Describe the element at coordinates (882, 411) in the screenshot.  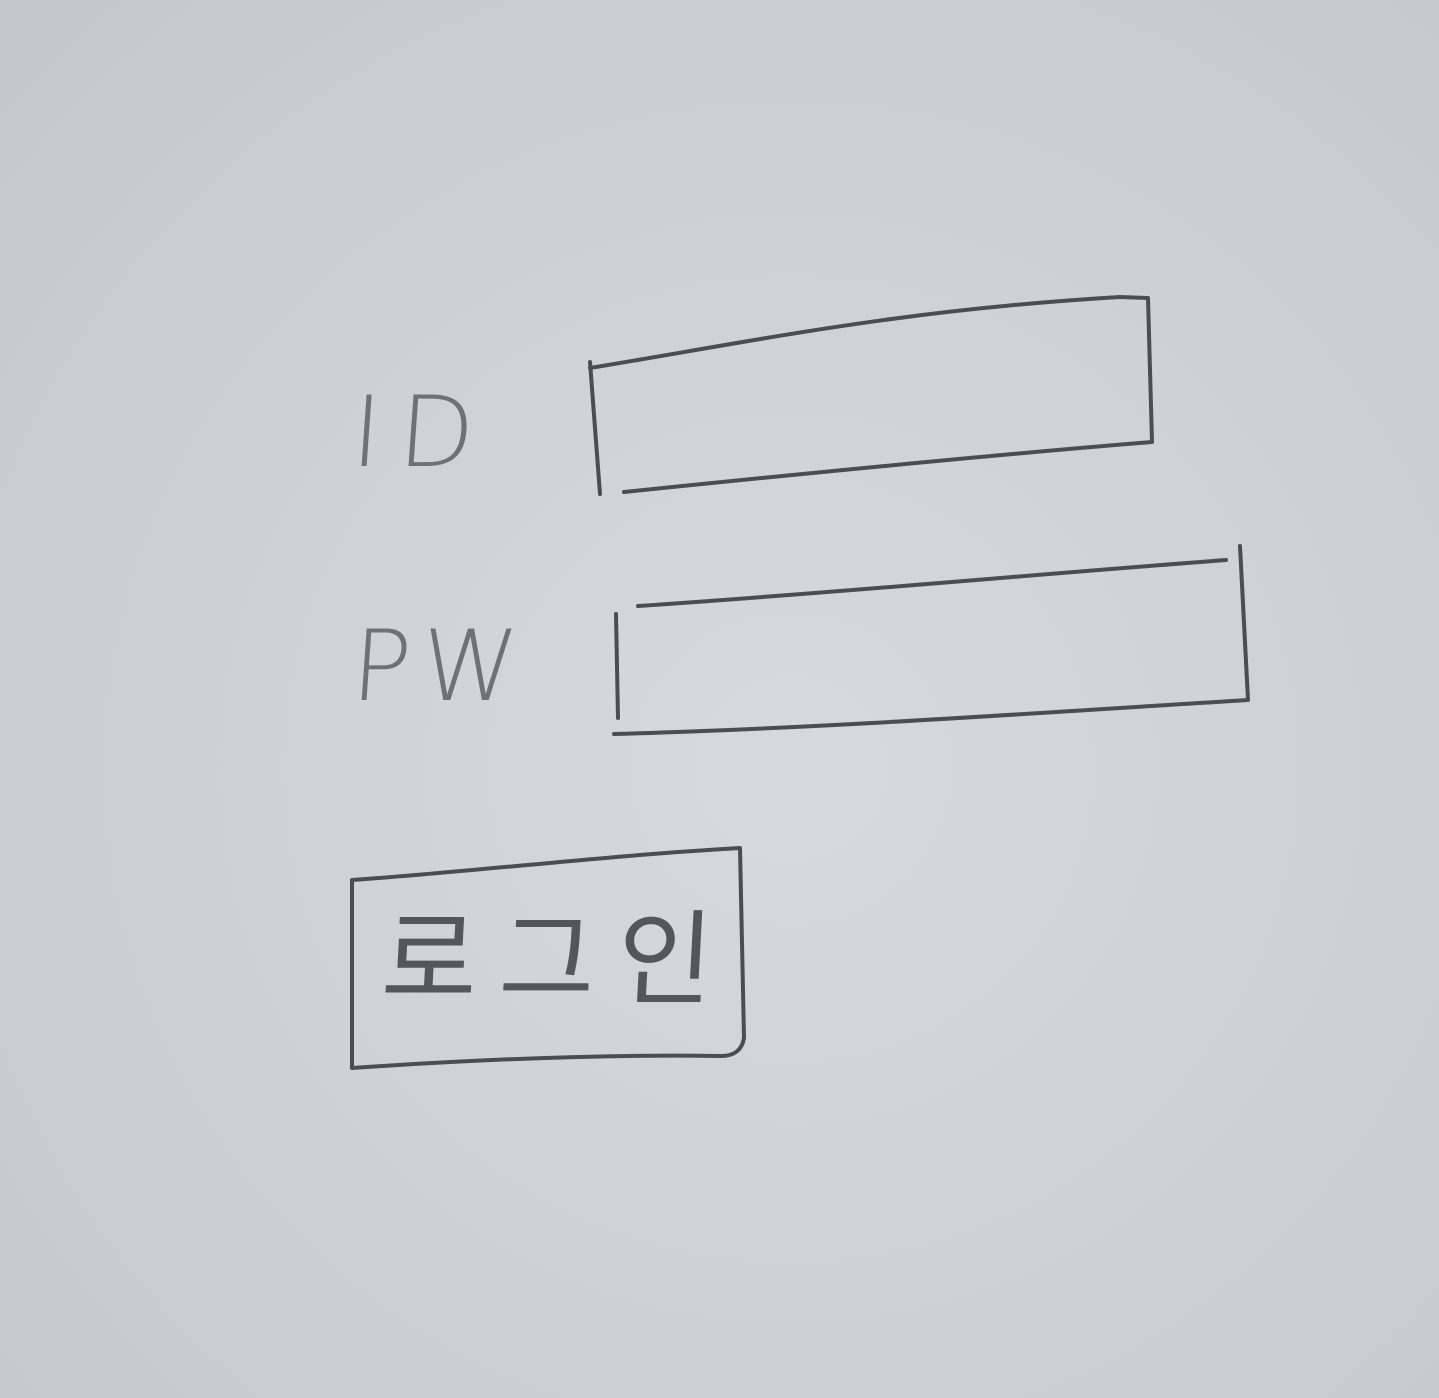
I see `id-input` at that location.